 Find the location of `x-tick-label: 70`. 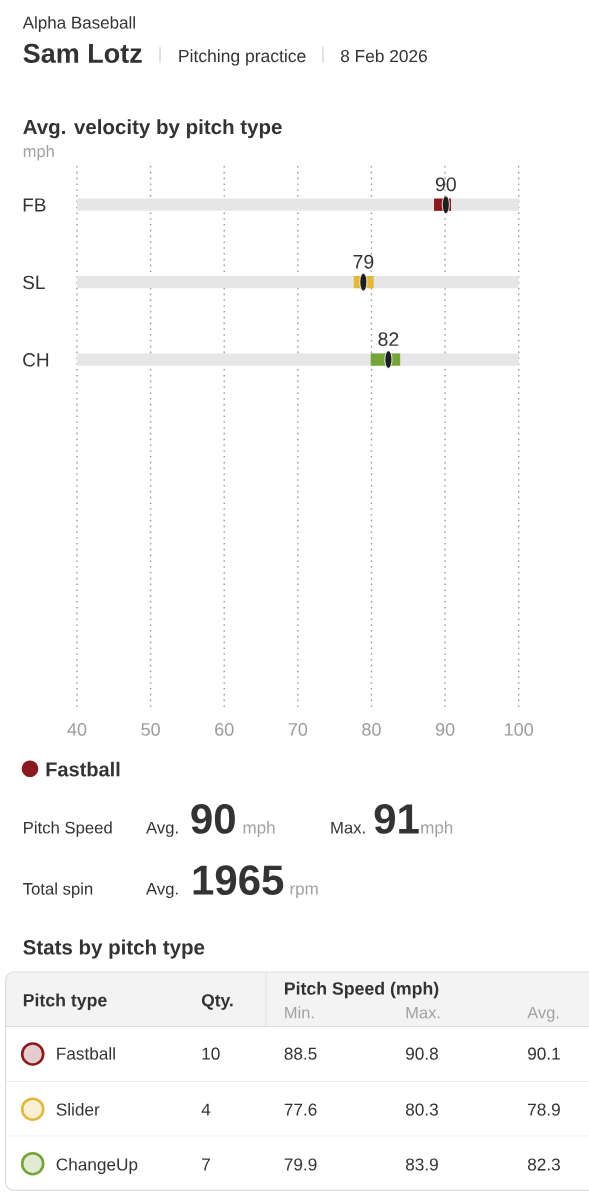

x-tick-label: 70 is located at coordinates (298, 729).